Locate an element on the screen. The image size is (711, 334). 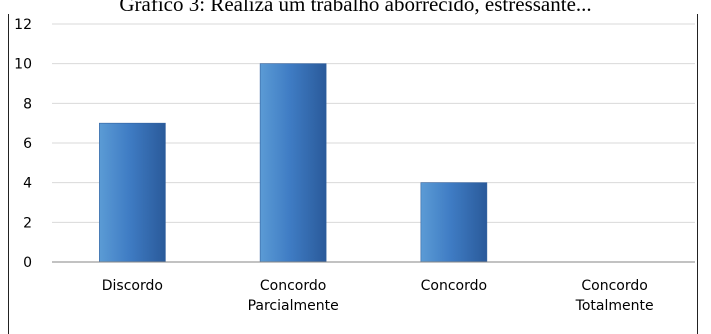
y-tick-label: 8 is located at coordinates (27, 104).